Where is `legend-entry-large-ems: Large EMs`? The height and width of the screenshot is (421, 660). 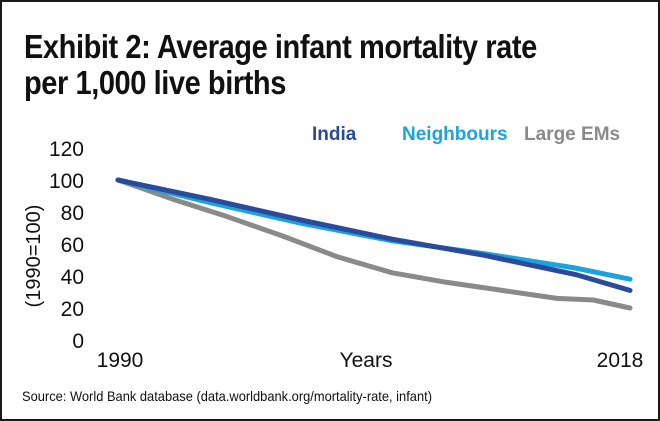
legend-entry-large-ems: Large EMs is located at coordinates (572, 134).